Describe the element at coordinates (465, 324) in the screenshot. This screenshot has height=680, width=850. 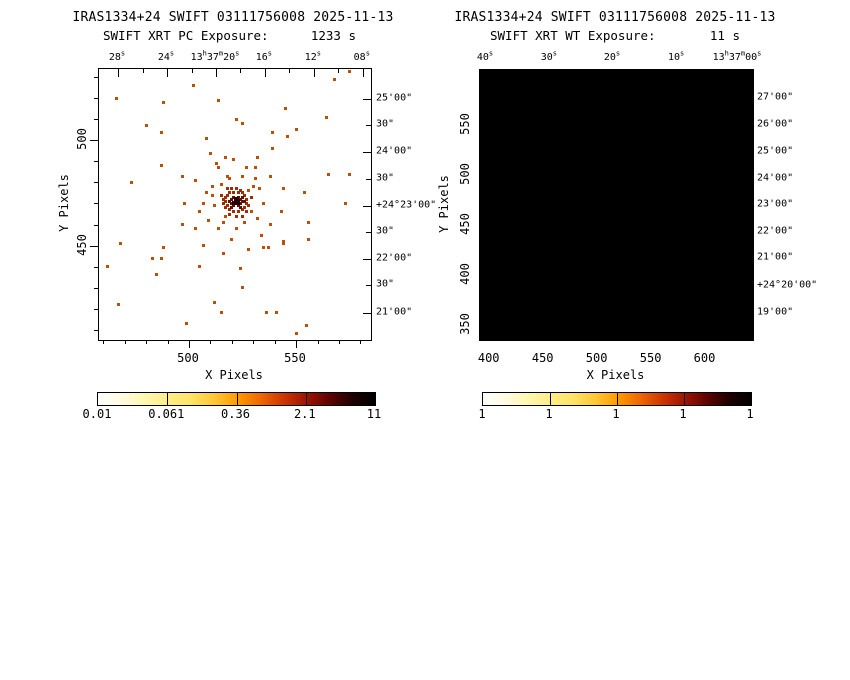
I see `y-tick-label: 350` at that location.